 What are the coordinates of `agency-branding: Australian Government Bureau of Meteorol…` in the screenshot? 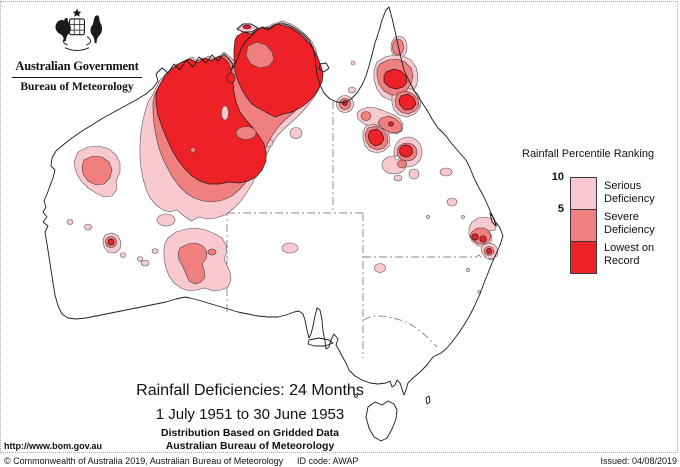 It's located at (77, 49).